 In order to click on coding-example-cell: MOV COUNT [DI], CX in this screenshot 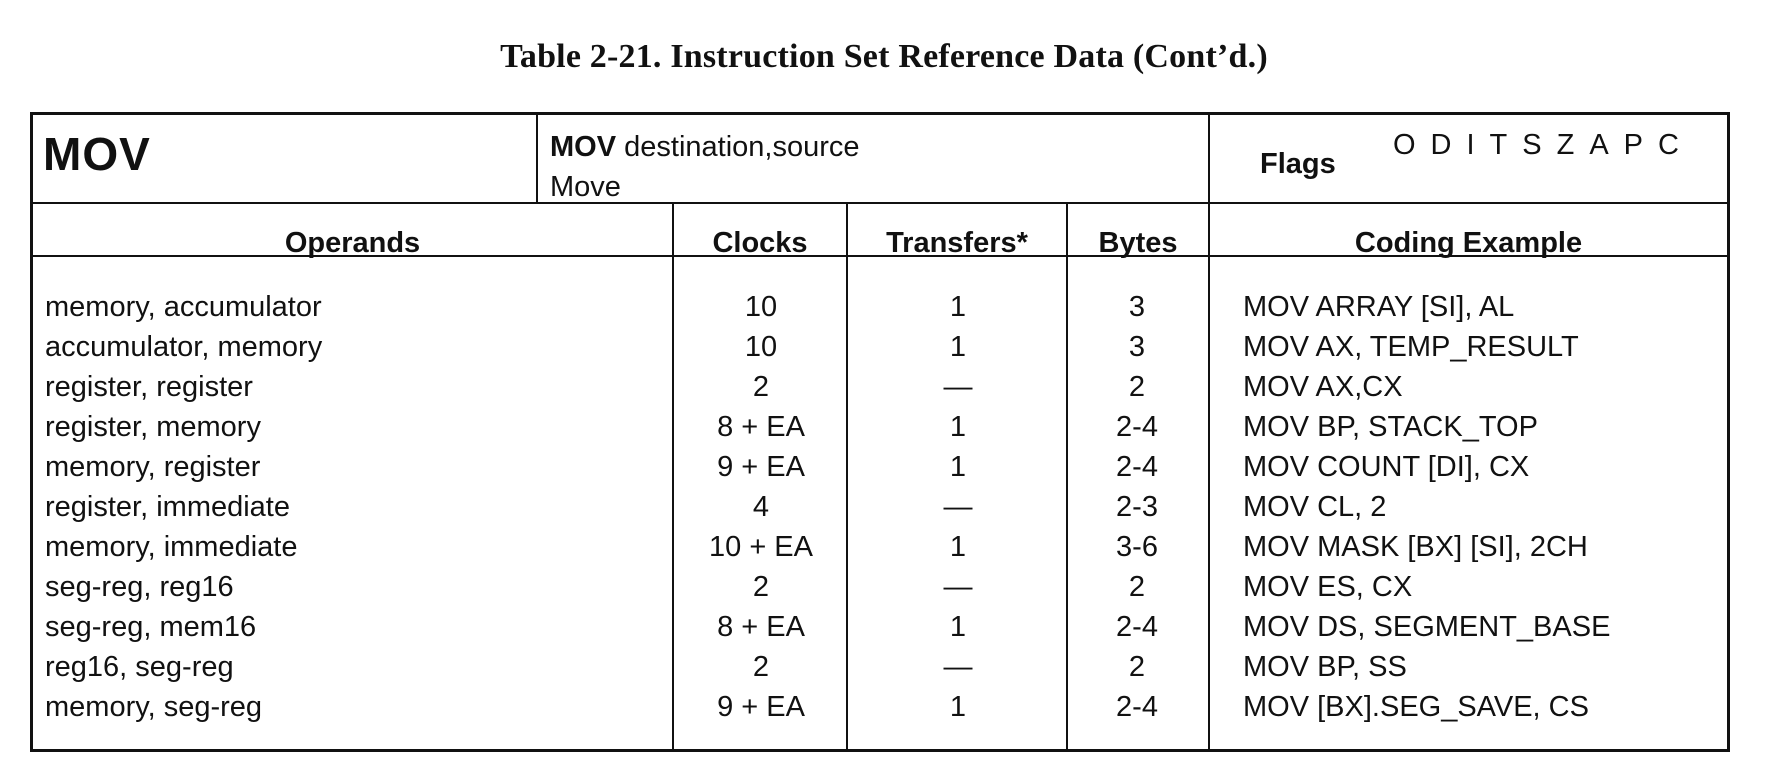, I will do `click(1386, 467)`.